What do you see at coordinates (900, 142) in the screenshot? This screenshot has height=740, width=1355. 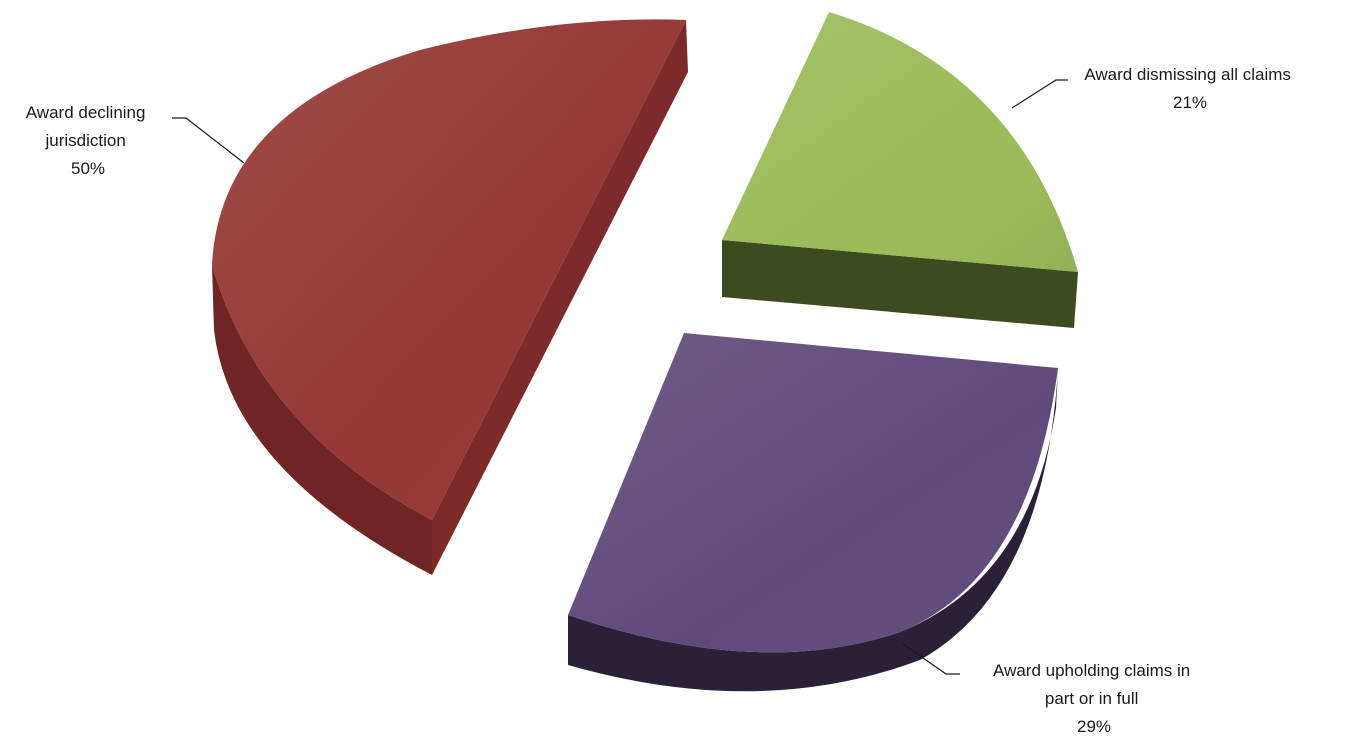 I see `slice-dismissing-all-claims-gloss` at bounding box center [900, 142].